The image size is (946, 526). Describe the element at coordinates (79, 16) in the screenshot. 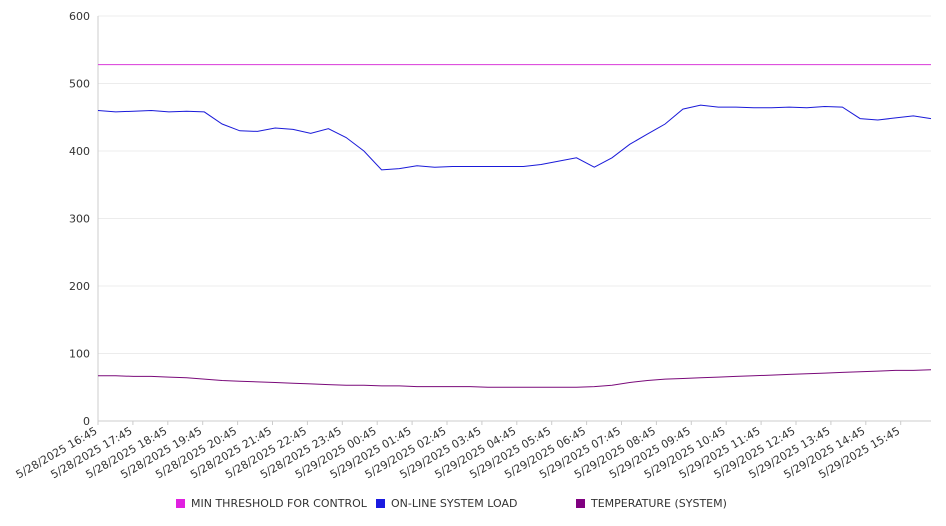

I see `y-tick-label: 600` at that location.